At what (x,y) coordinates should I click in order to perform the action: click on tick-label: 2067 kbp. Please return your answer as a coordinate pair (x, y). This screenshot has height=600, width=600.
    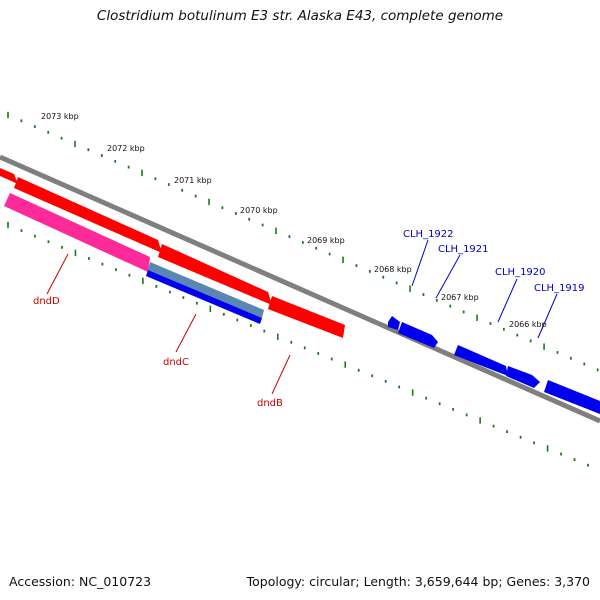
    Looking at the image, I should click on (460, 297).